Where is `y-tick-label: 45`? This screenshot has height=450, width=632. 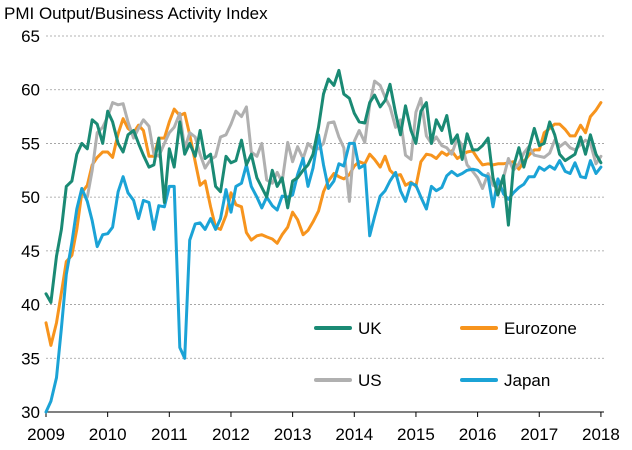
y-tick-label: 45 is located at coordinates (30, 251).